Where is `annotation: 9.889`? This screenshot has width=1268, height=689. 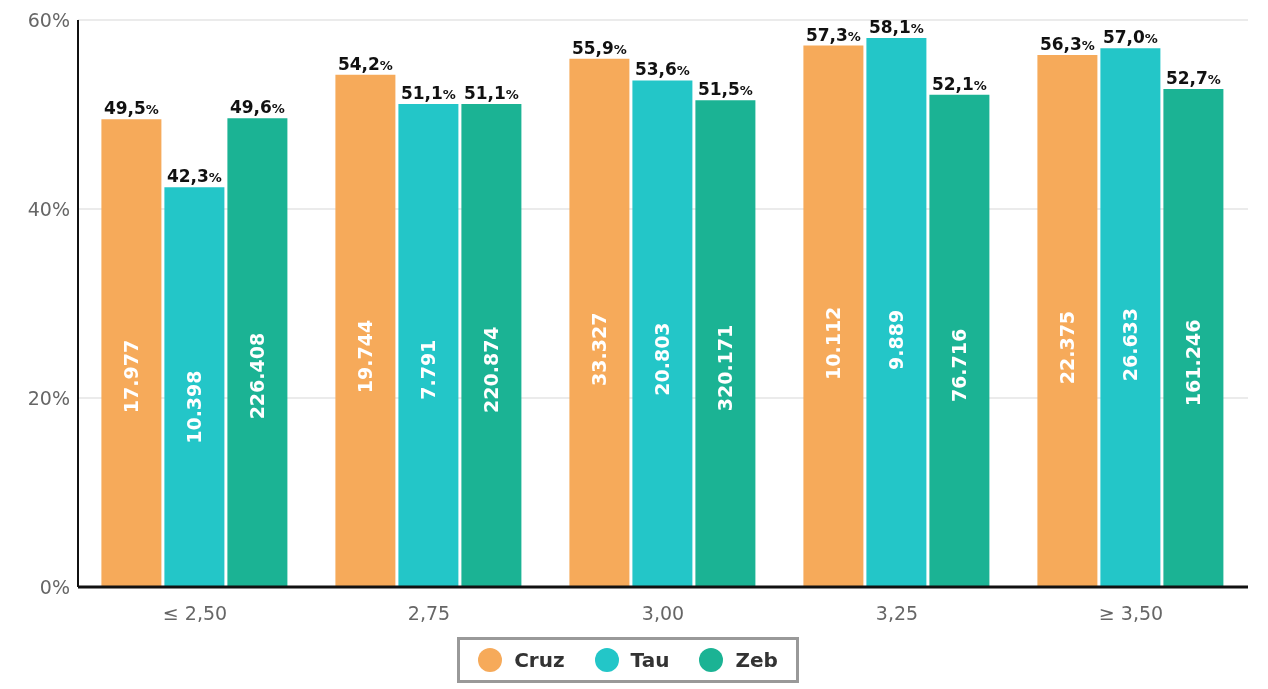 annotation: 9.889 is located at coordinates (896, 339).